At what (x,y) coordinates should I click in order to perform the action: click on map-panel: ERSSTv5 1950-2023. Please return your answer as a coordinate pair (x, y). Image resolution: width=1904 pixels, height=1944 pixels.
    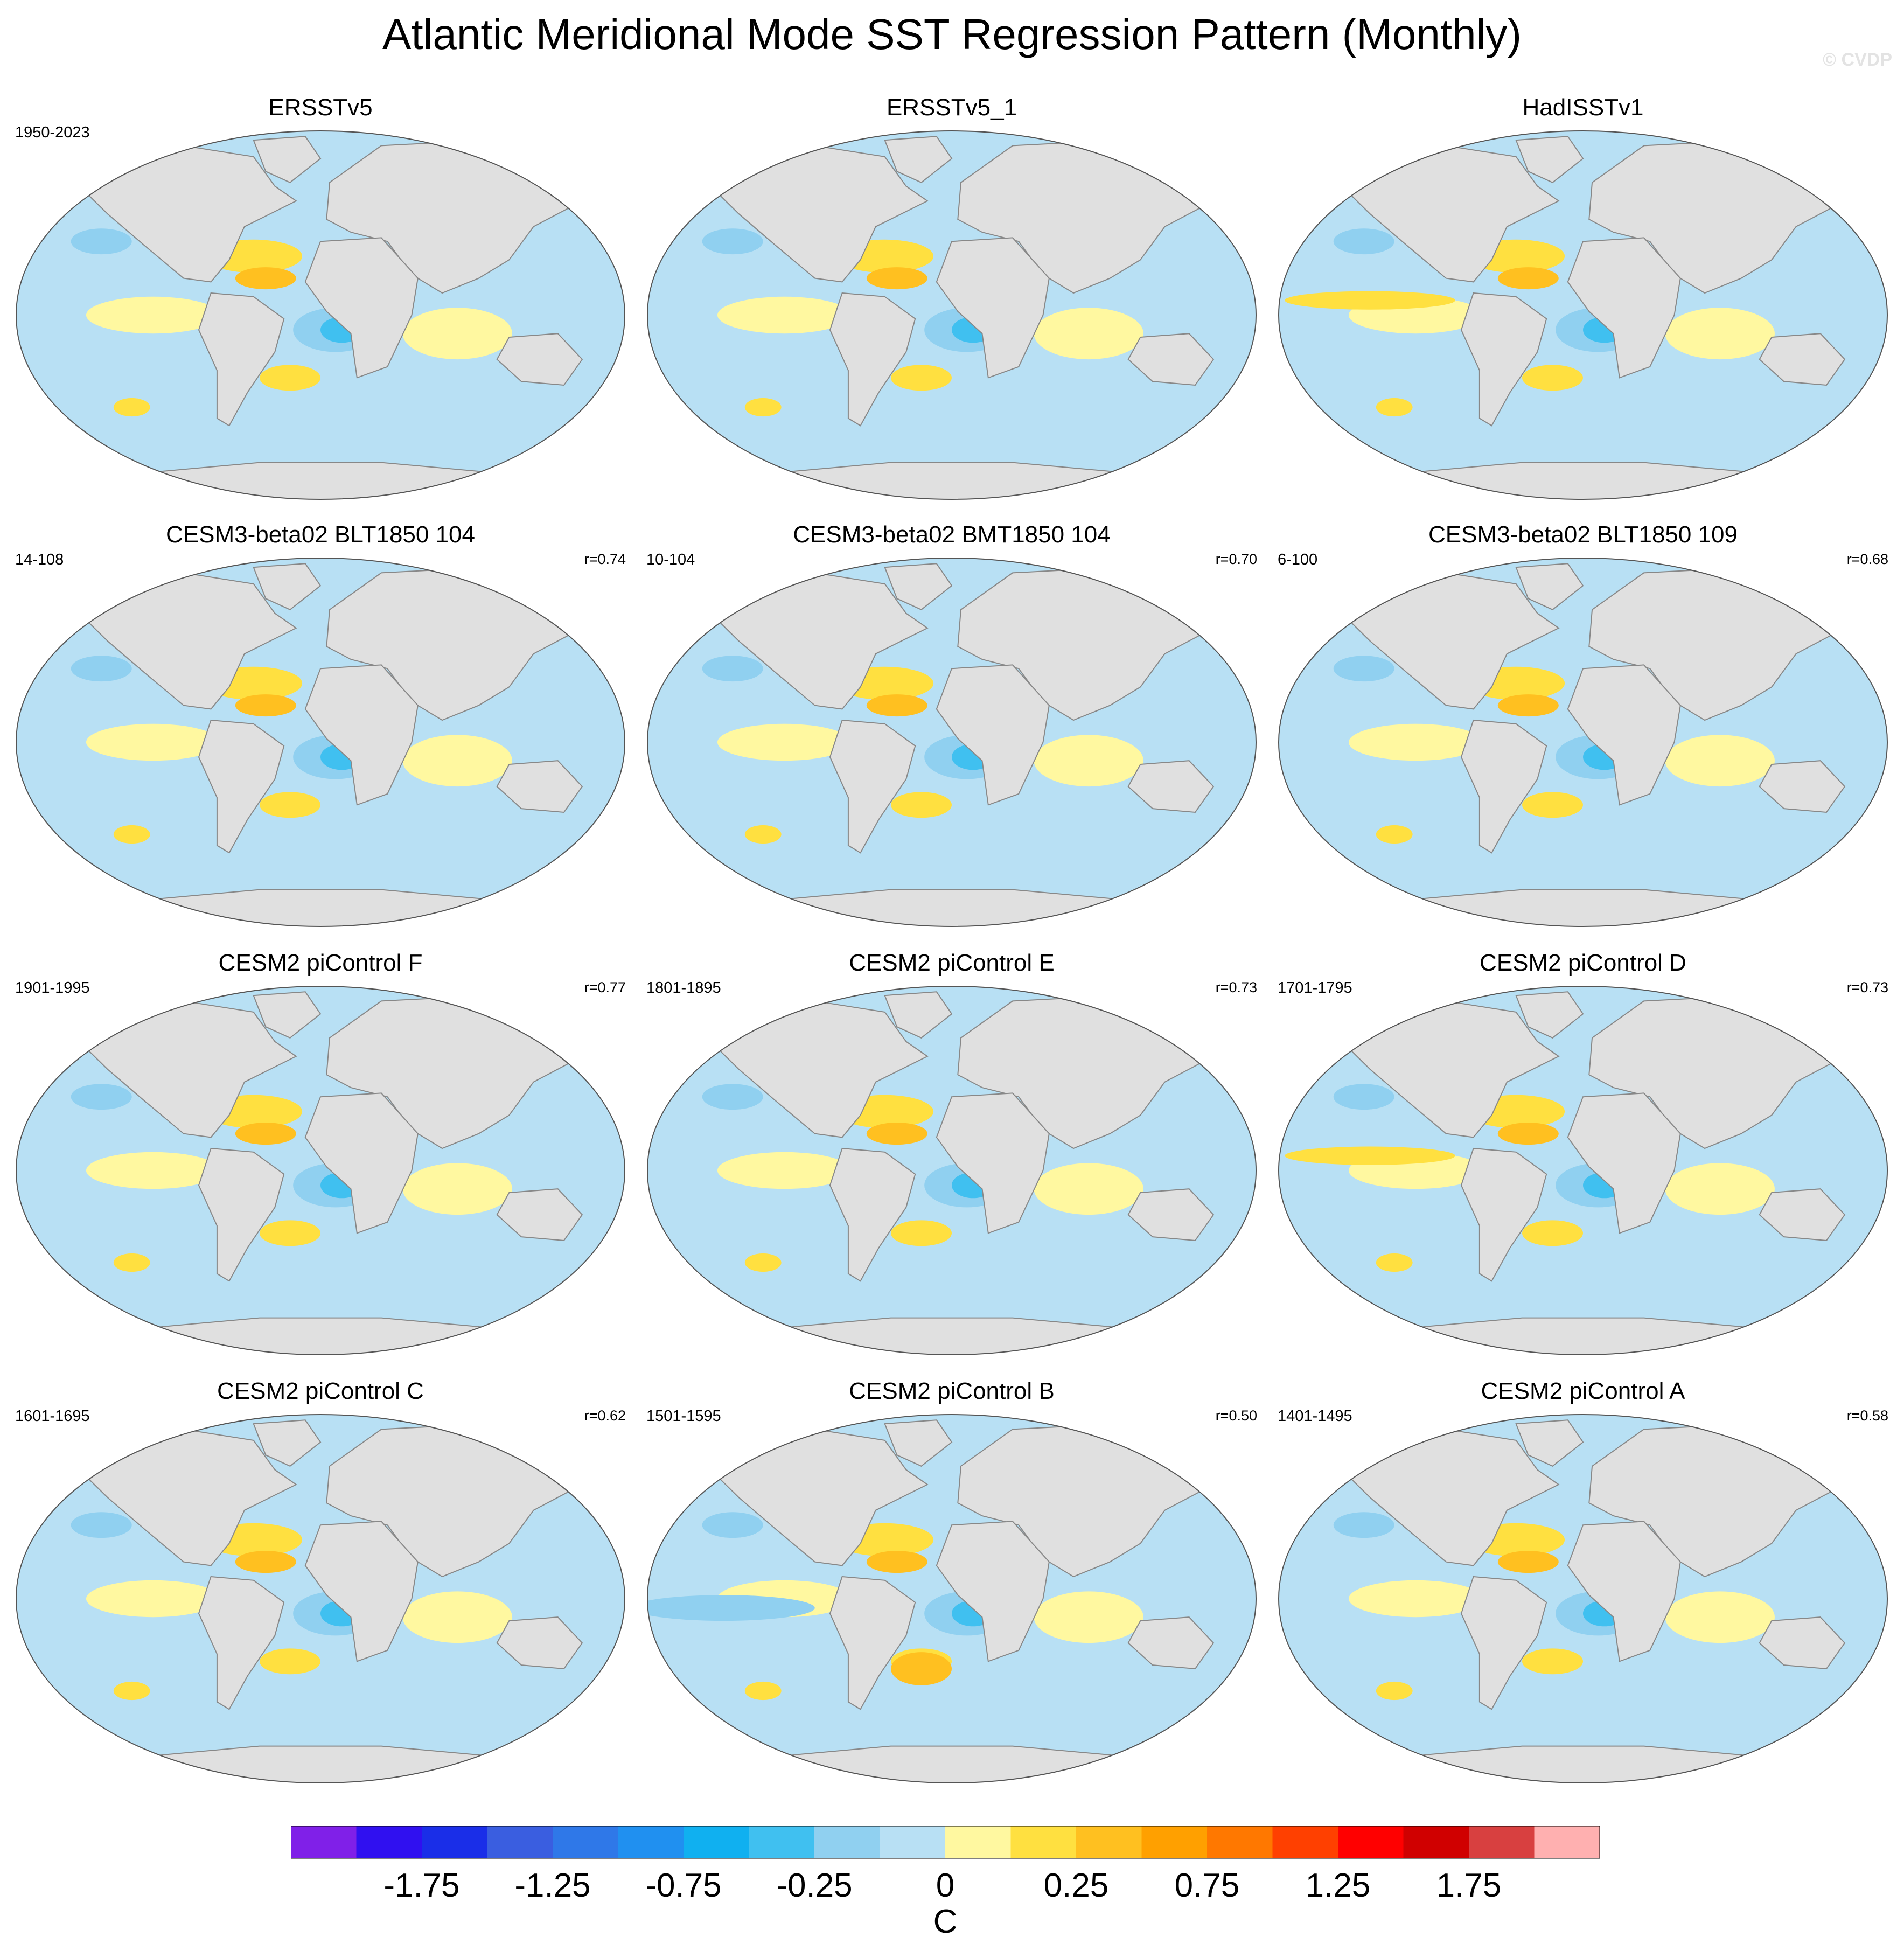
    Looking at the image, I should click on (320, 308).